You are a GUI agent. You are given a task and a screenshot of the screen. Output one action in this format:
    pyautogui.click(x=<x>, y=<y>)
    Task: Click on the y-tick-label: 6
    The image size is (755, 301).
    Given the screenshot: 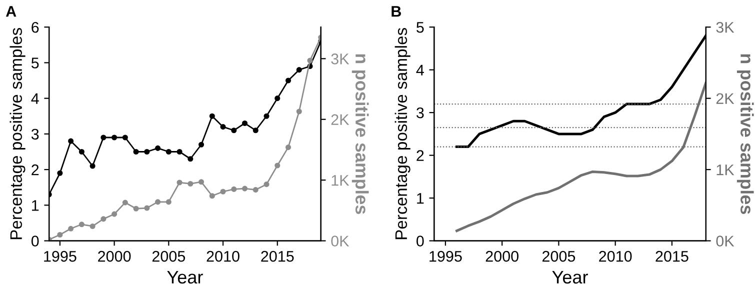 What is the action you would take?
    pyautogui.click(x=35, y=27)
    